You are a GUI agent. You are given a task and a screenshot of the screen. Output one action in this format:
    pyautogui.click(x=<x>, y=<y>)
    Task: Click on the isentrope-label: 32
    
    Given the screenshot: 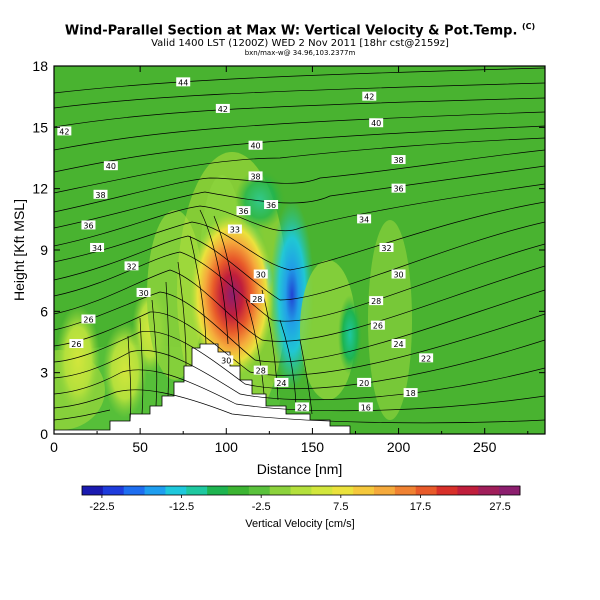 What is the action you would take?
    pyautogui.click(x=386, y=248)
    